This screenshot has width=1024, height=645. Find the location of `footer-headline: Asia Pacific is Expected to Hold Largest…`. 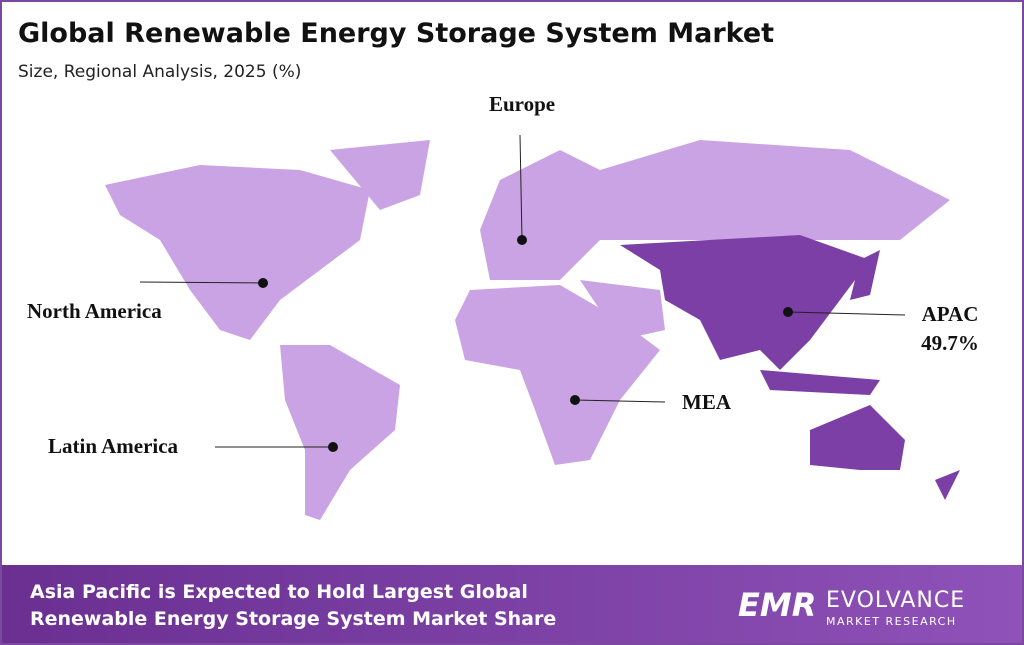

footer-headline: Asia Pacific is Expected to Hold Largest… is located at coordinates (279, 592).